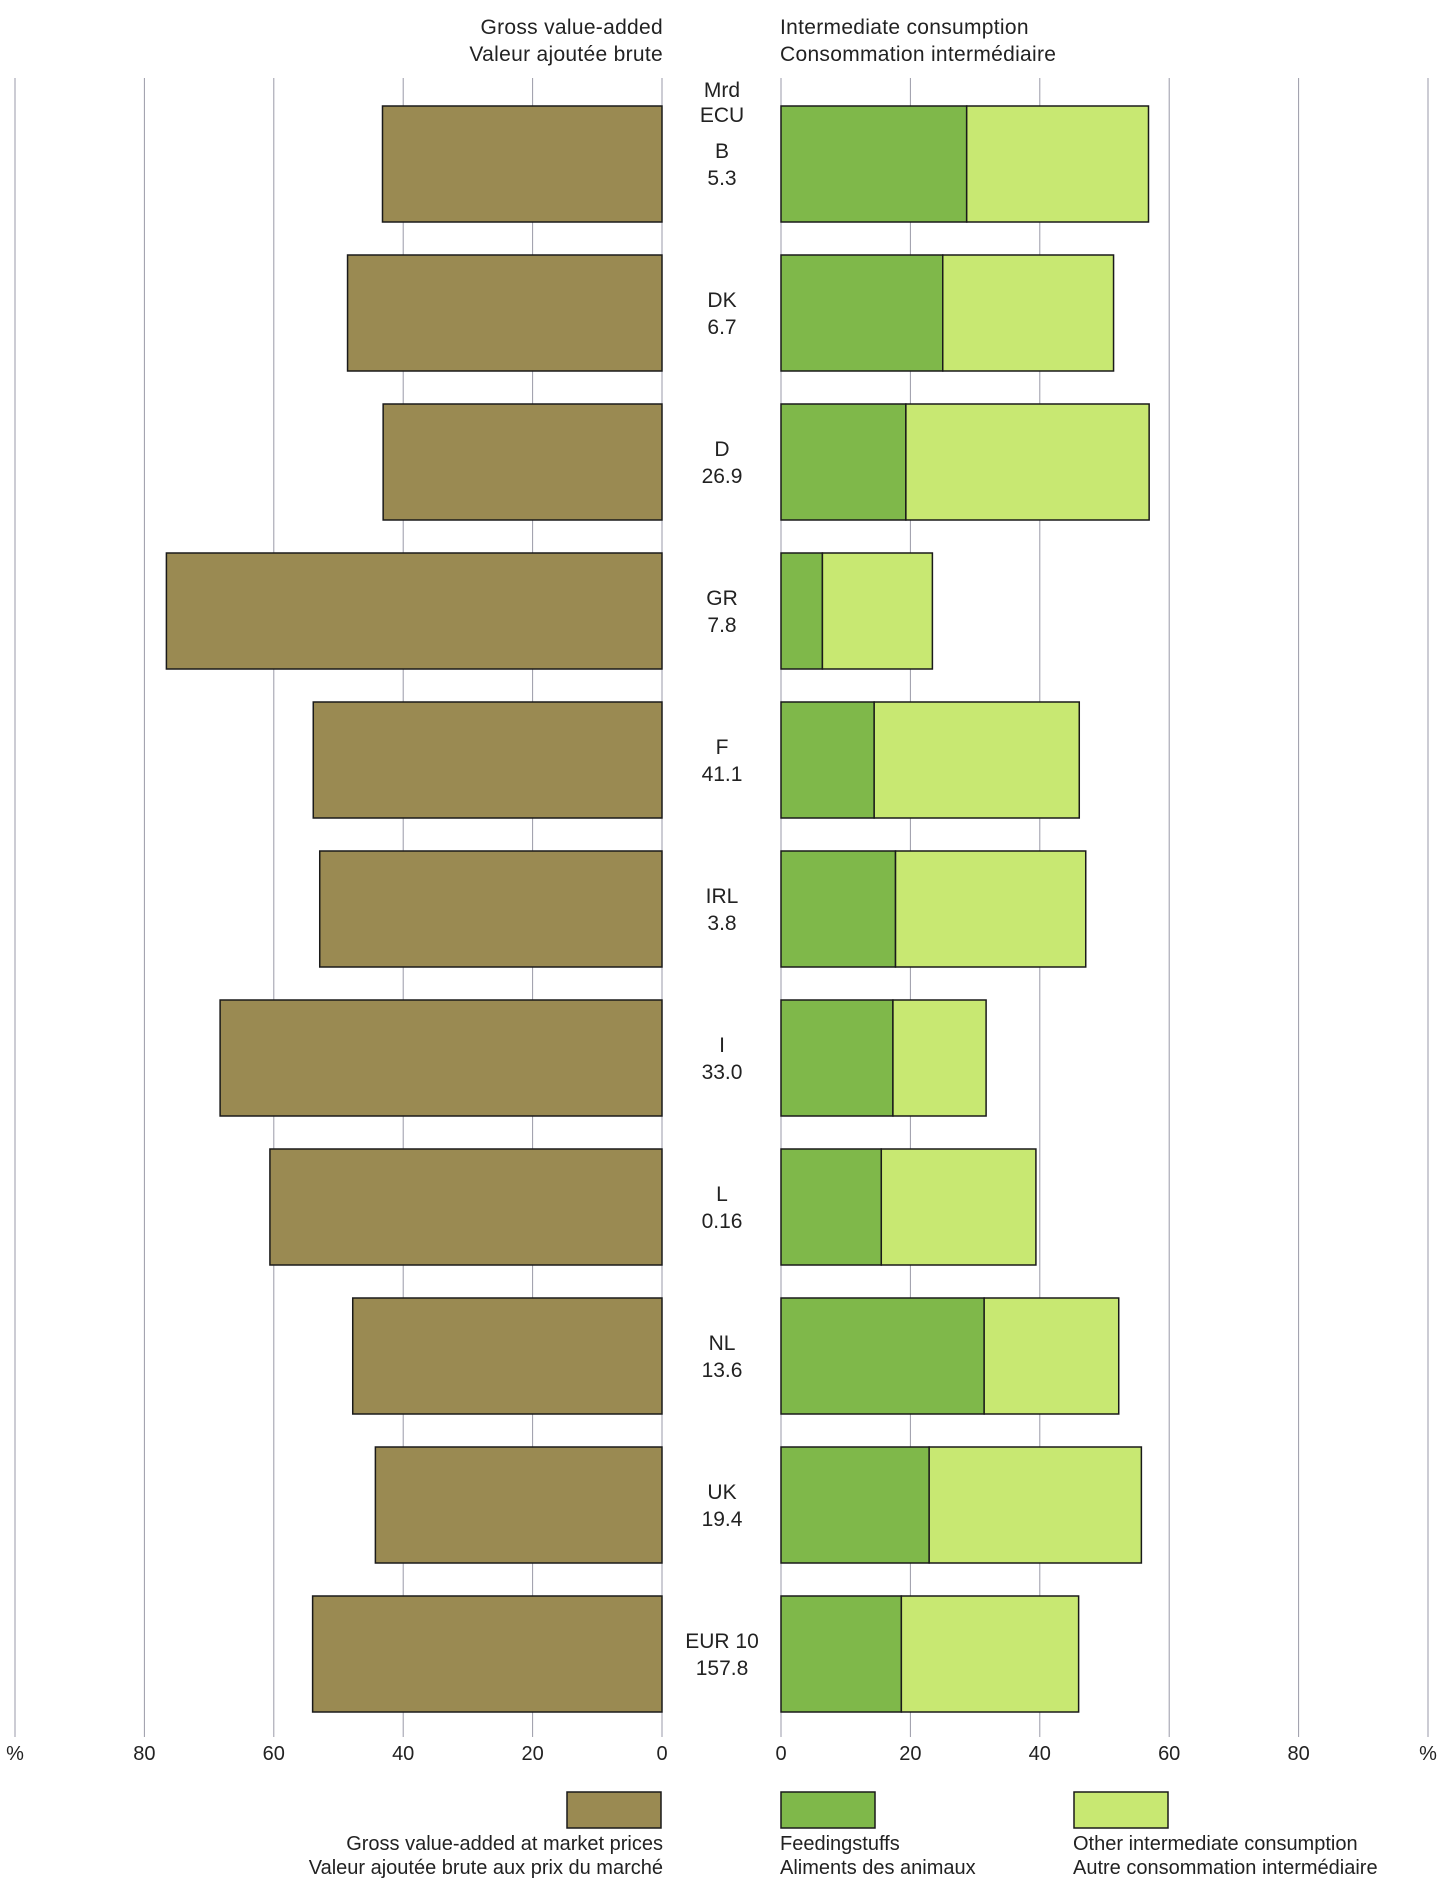 This screenshot has width=1448, height=1888. Describe the element at coordinates (722, 115) in the screenshot. I see `unit-label-ecu: ECU` at that location.